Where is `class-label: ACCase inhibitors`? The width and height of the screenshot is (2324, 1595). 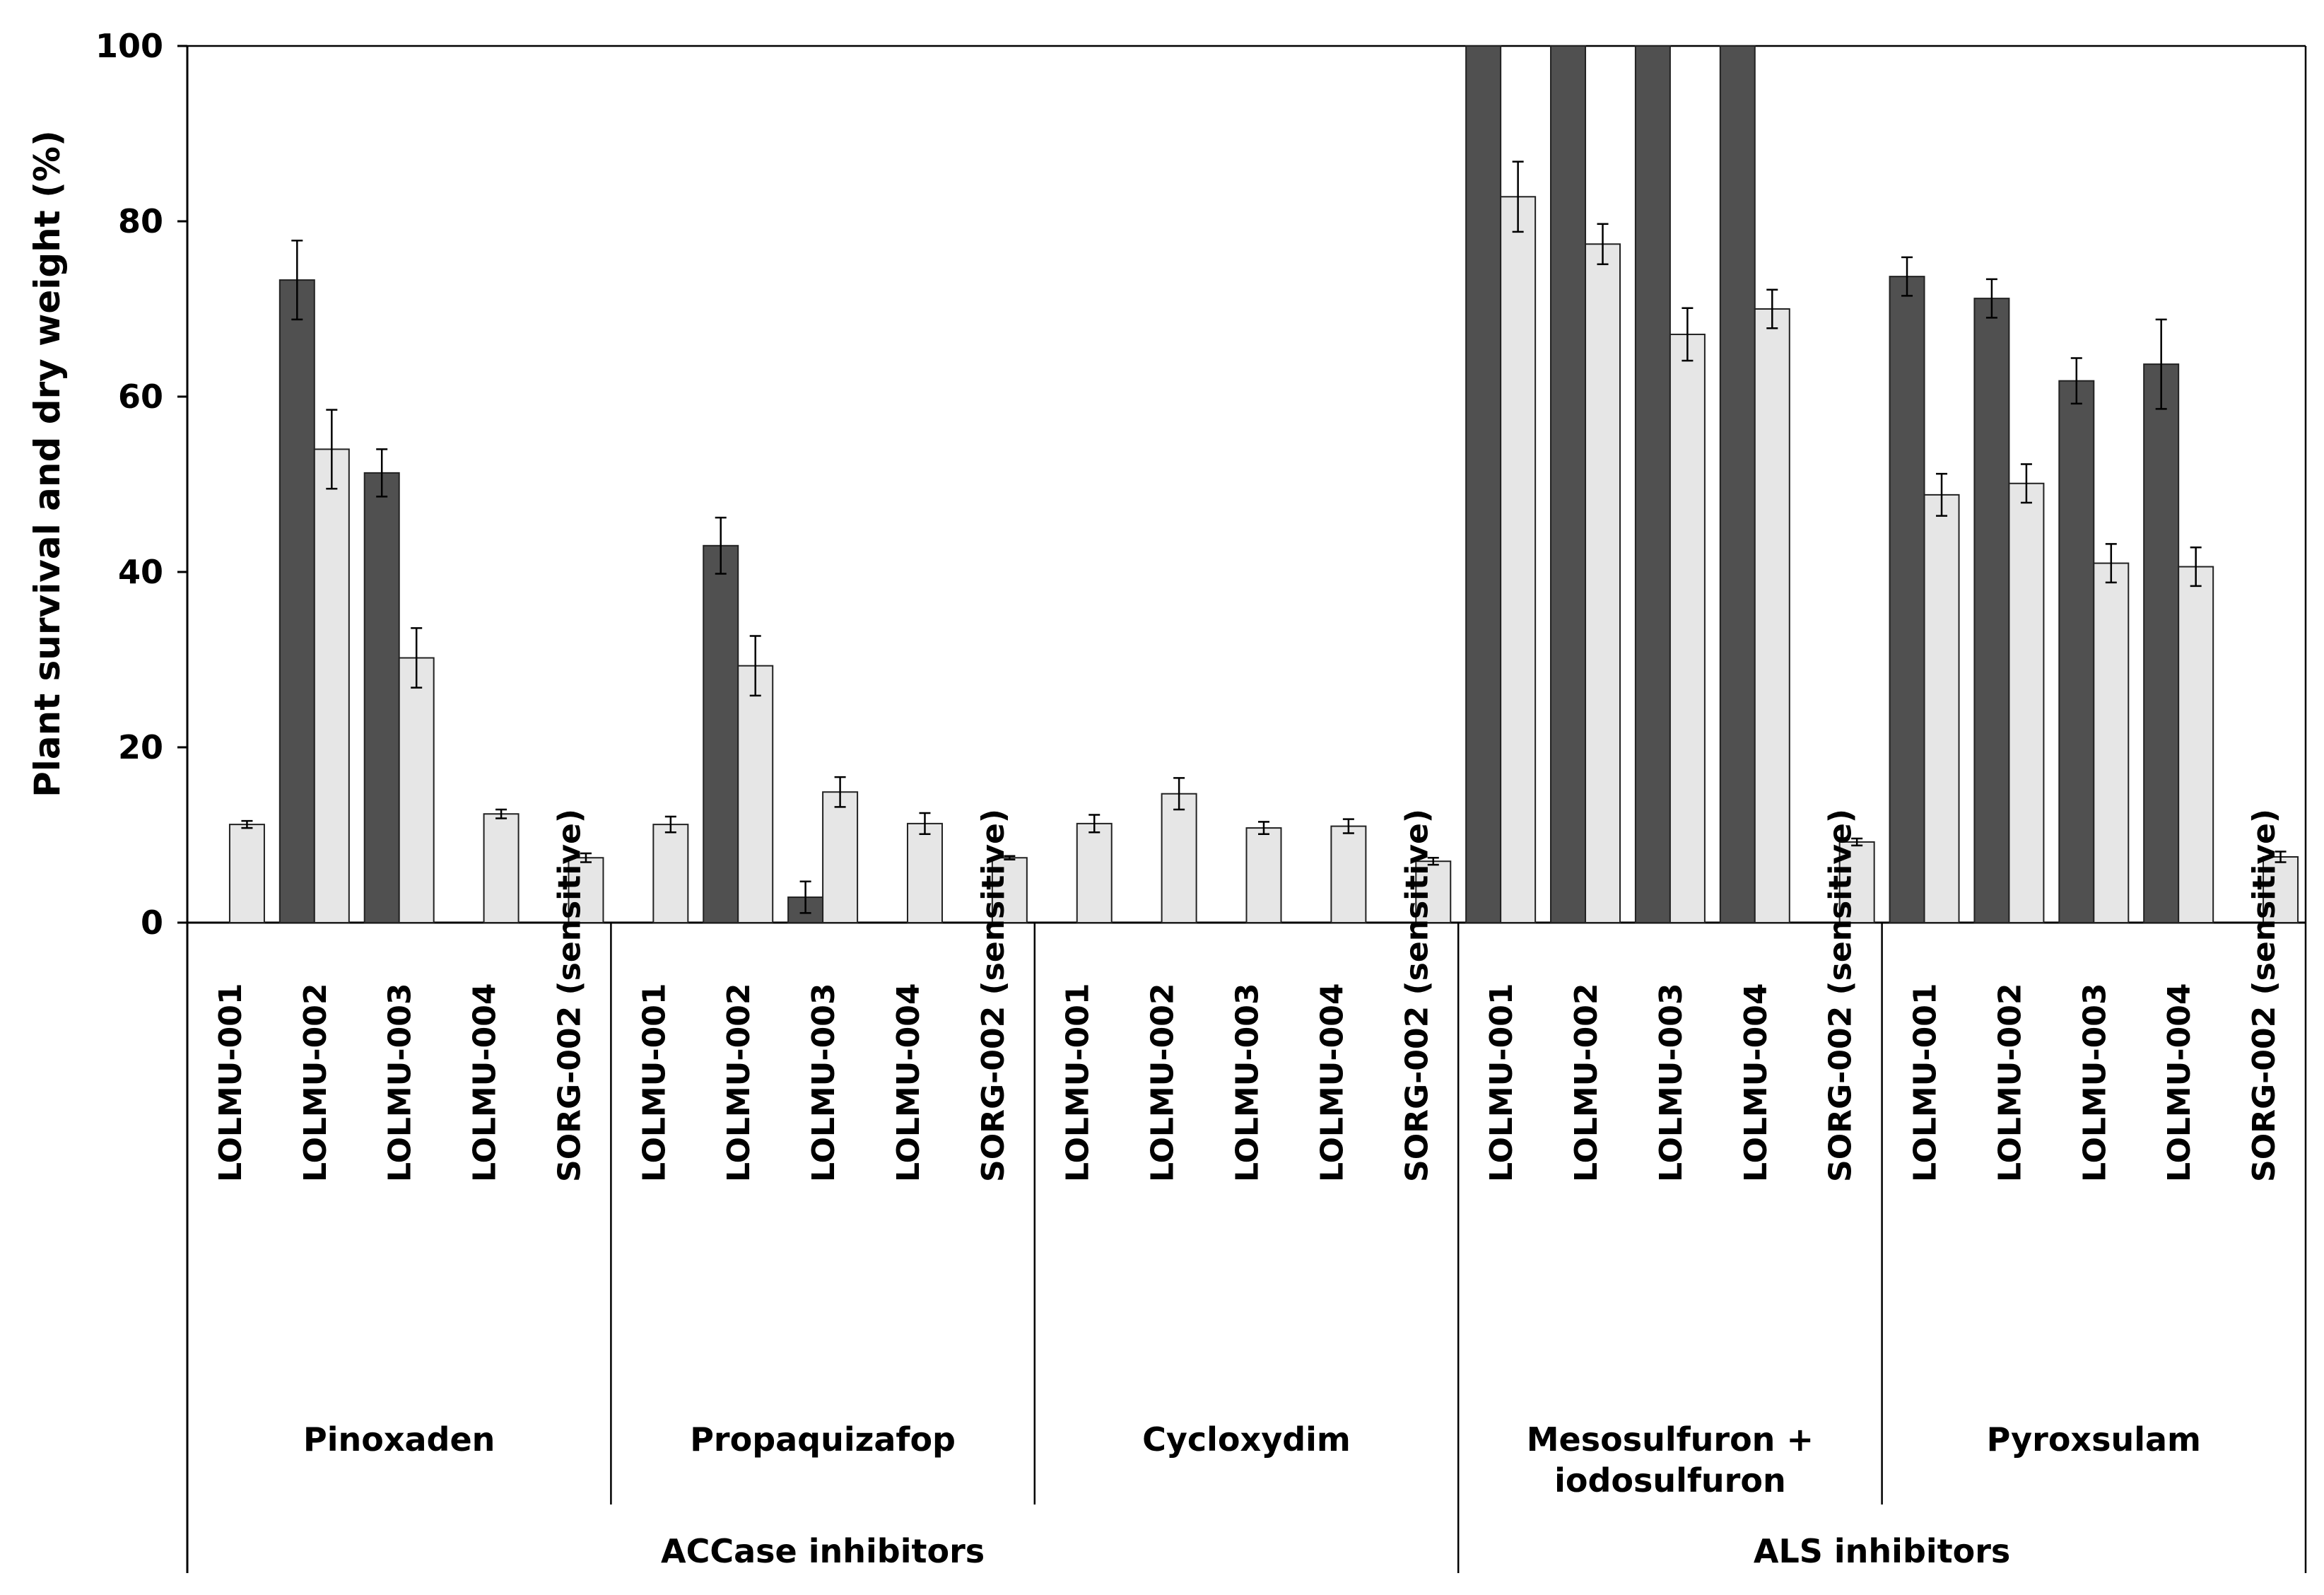 class-label: ACCase inhibitors is located at coordinates (823, 1551).